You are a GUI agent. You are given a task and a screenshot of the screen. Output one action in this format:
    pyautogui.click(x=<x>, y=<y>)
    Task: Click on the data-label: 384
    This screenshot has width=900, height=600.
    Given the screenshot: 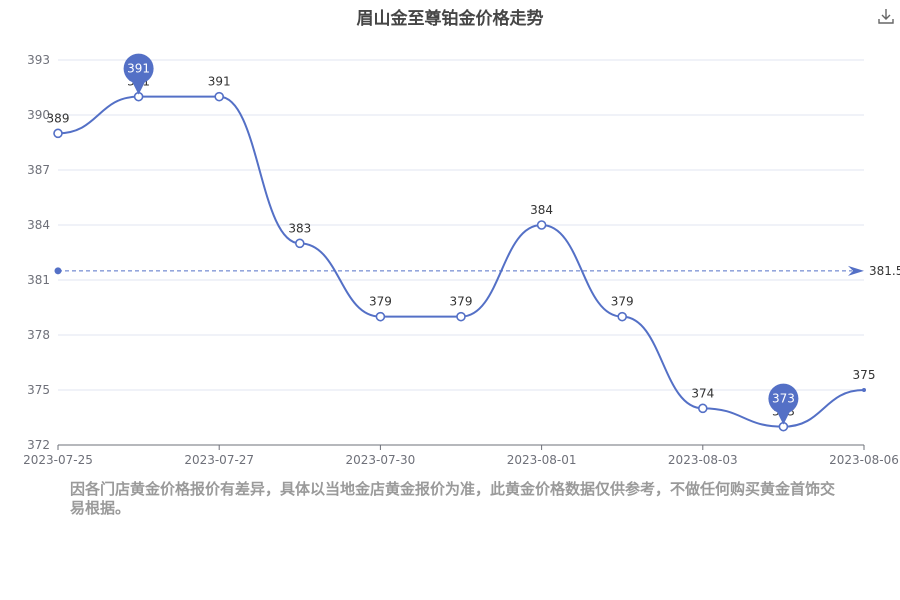 What is the action you would take?
    pyautogui.click(x=541, y=210)
    